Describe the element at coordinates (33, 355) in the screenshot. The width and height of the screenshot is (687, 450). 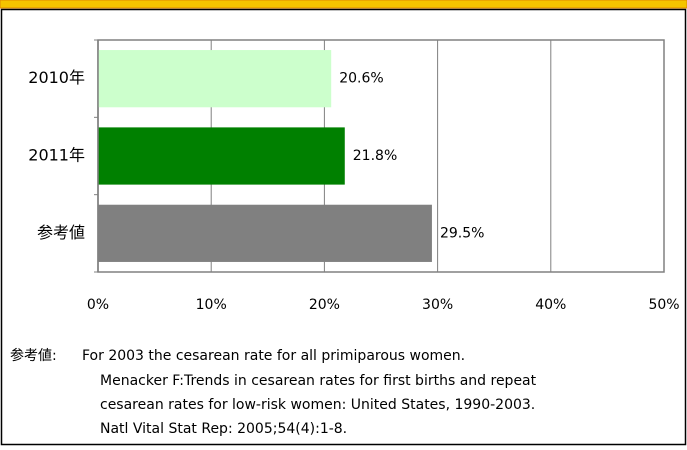
I see `note-label: 参考値:` at that location.